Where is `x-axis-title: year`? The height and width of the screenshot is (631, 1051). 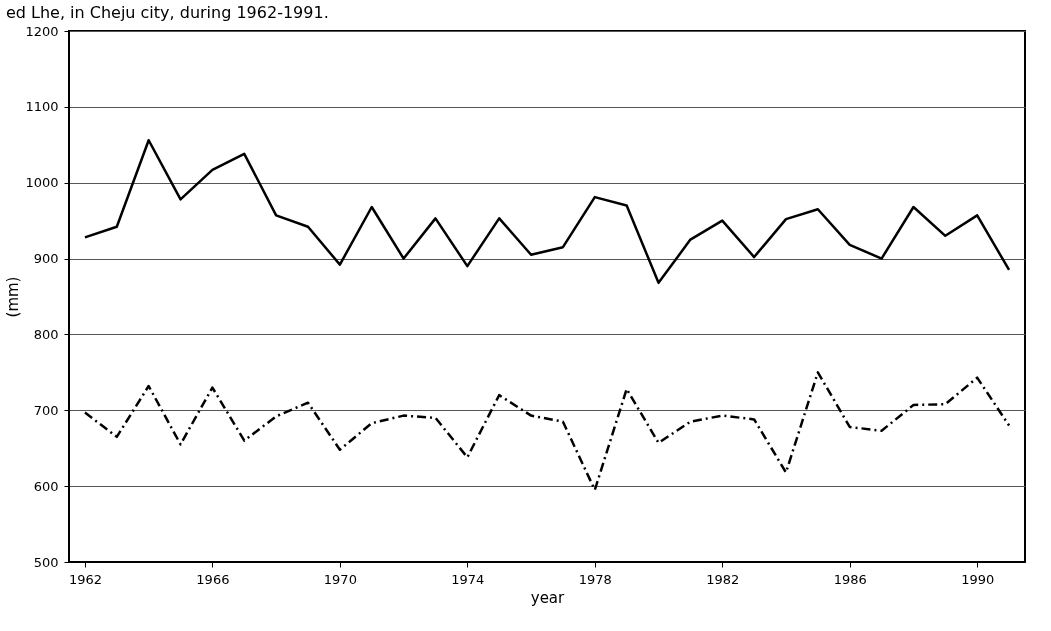
x-axis-title: year is located at coordinates (548, 597).